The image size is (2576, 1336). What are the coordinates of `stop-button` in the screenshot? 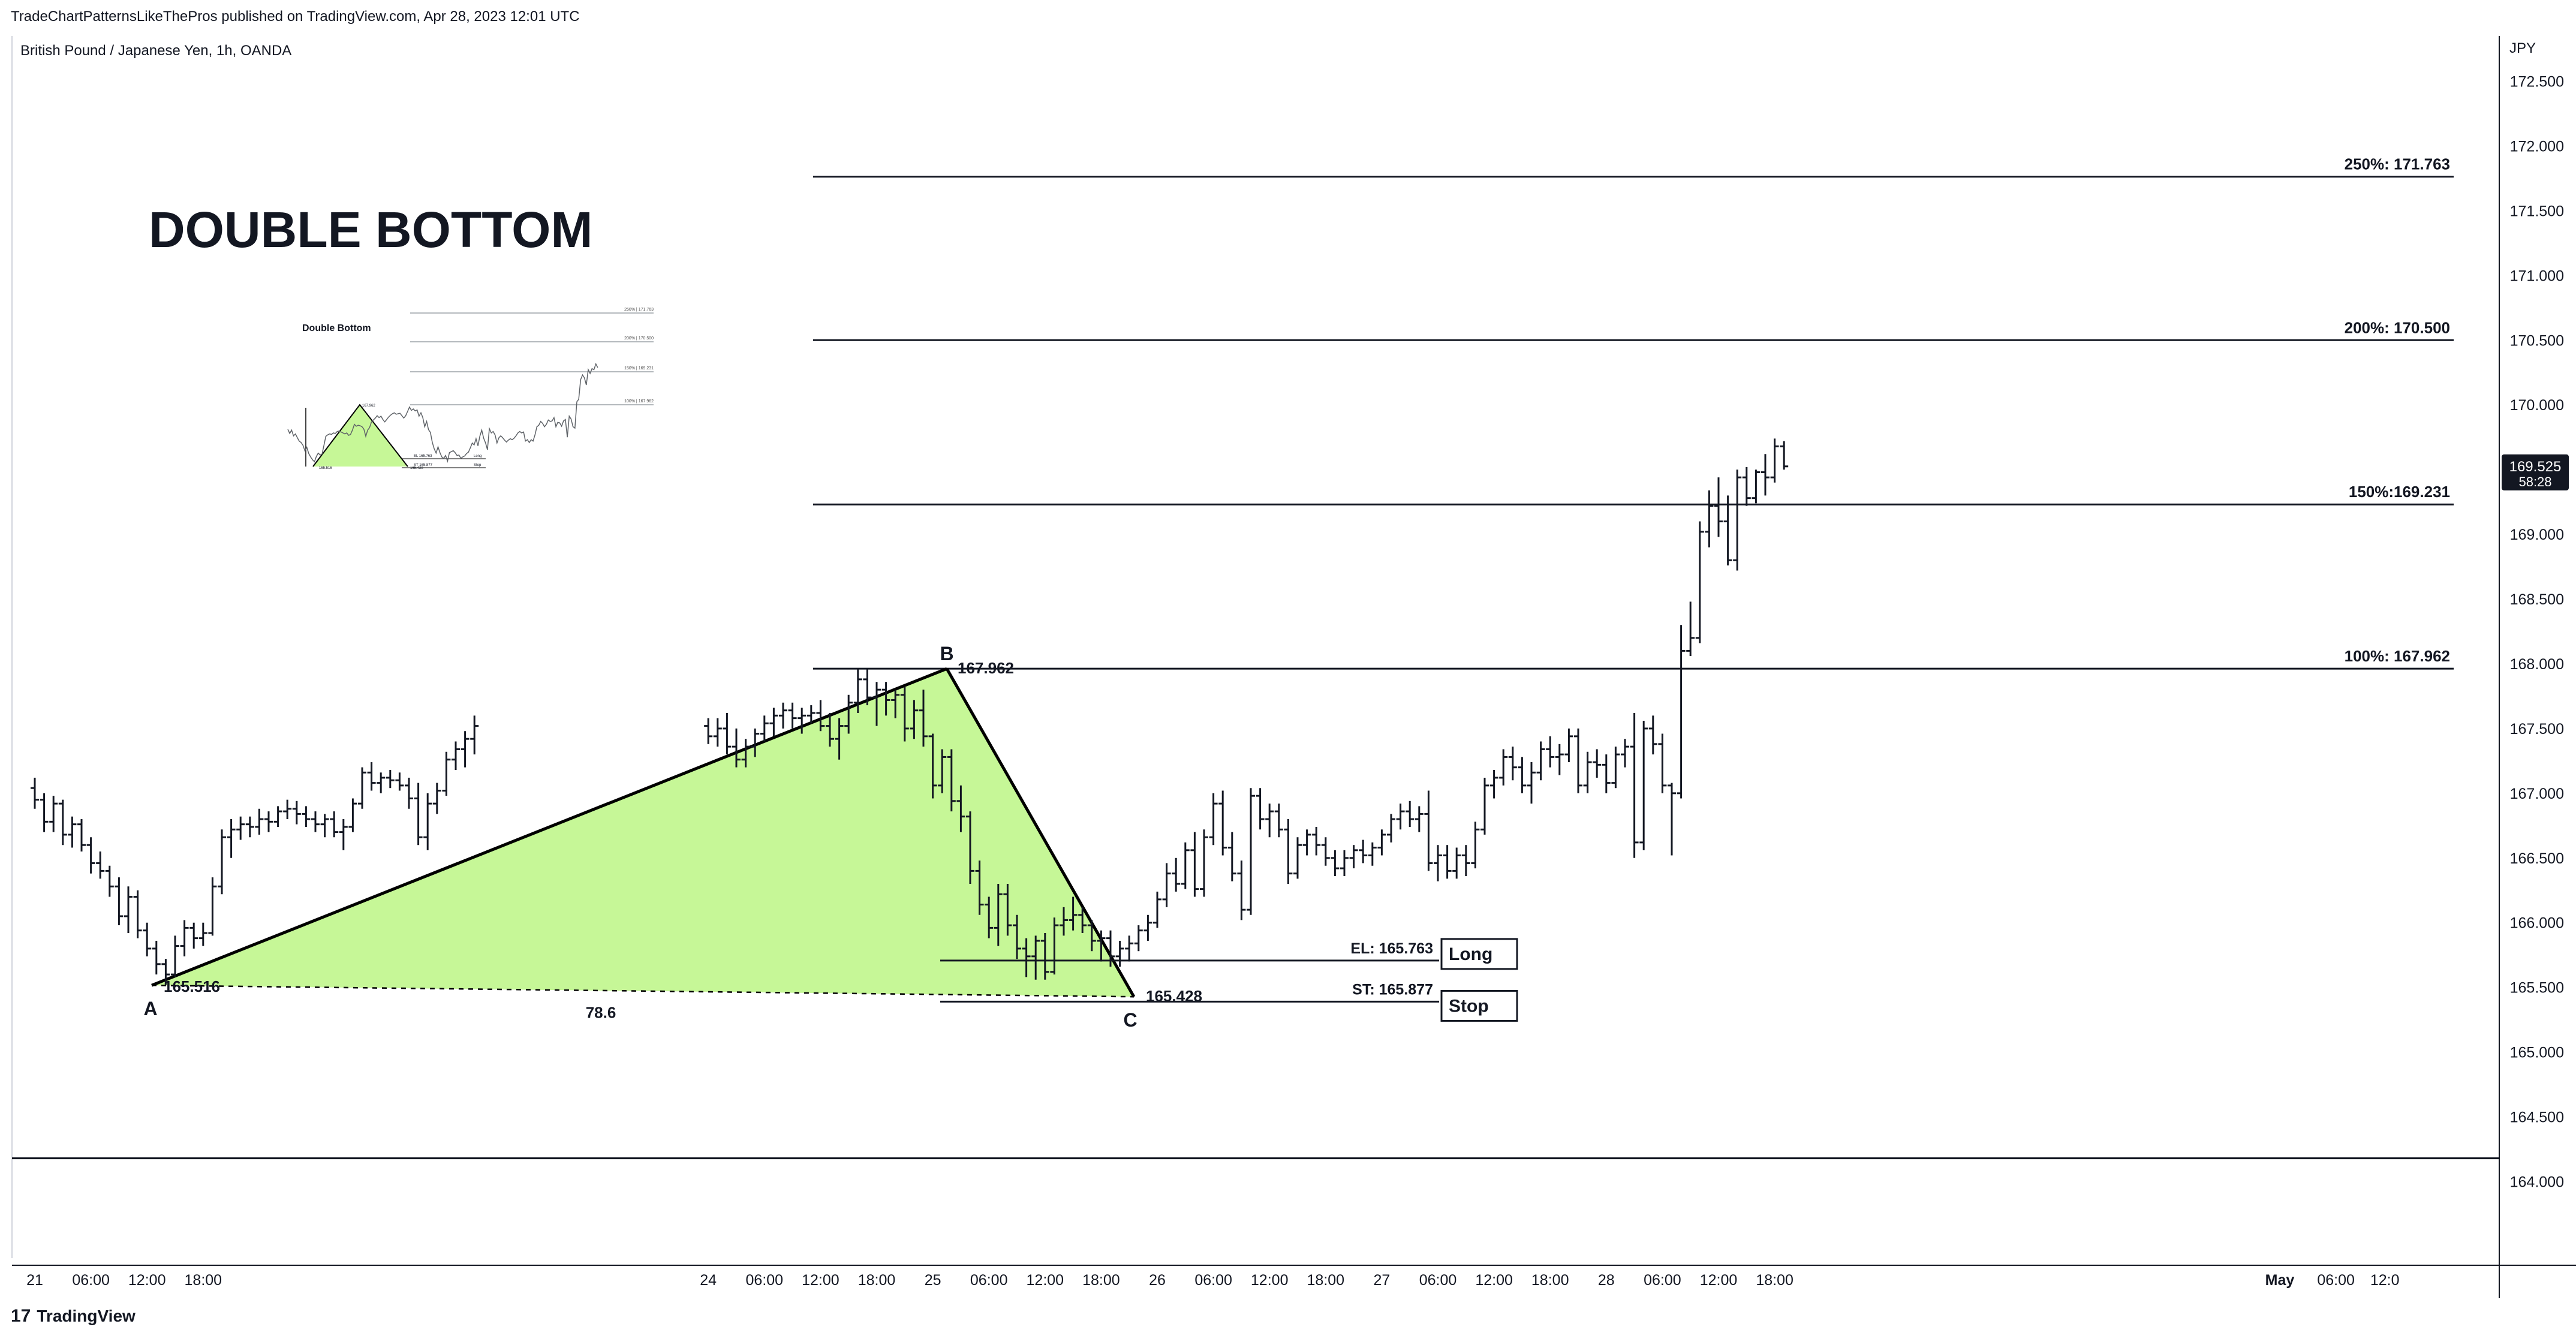 It's located at (1479, 1005).